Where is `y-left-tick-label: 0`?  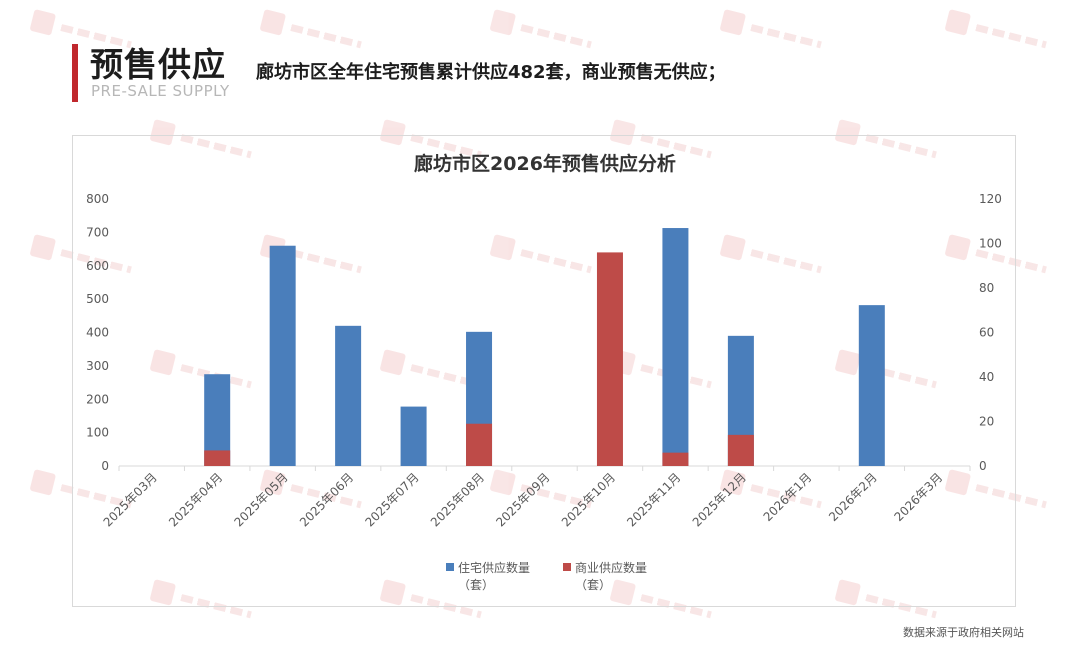 y-left-tick-label: 0 is located at coordinates (105, 466).